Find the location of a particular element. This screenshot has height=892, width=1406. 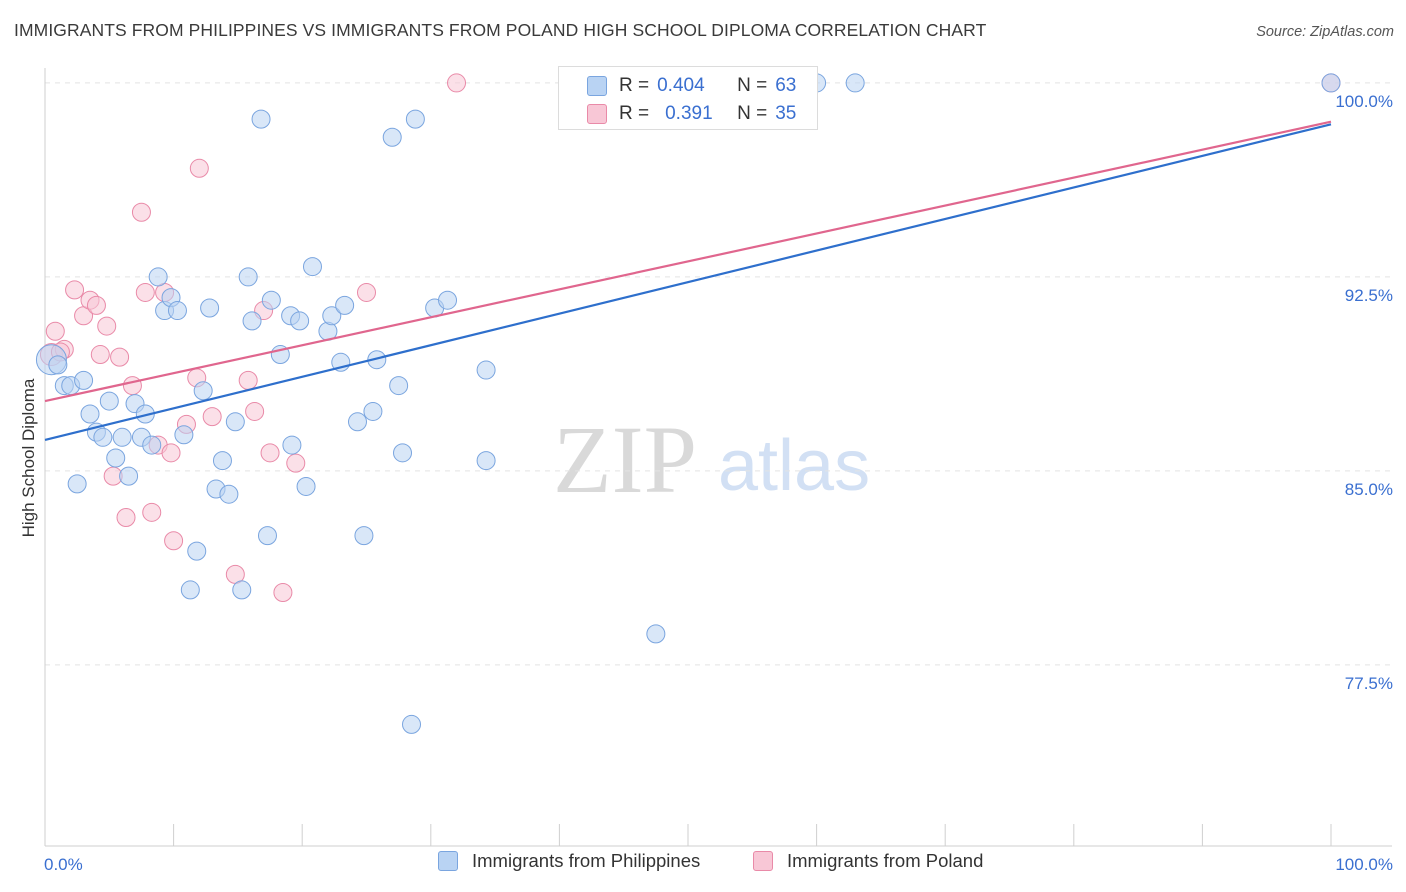

y-tick-label: 85.0% is located at coordinates (1369, 489).